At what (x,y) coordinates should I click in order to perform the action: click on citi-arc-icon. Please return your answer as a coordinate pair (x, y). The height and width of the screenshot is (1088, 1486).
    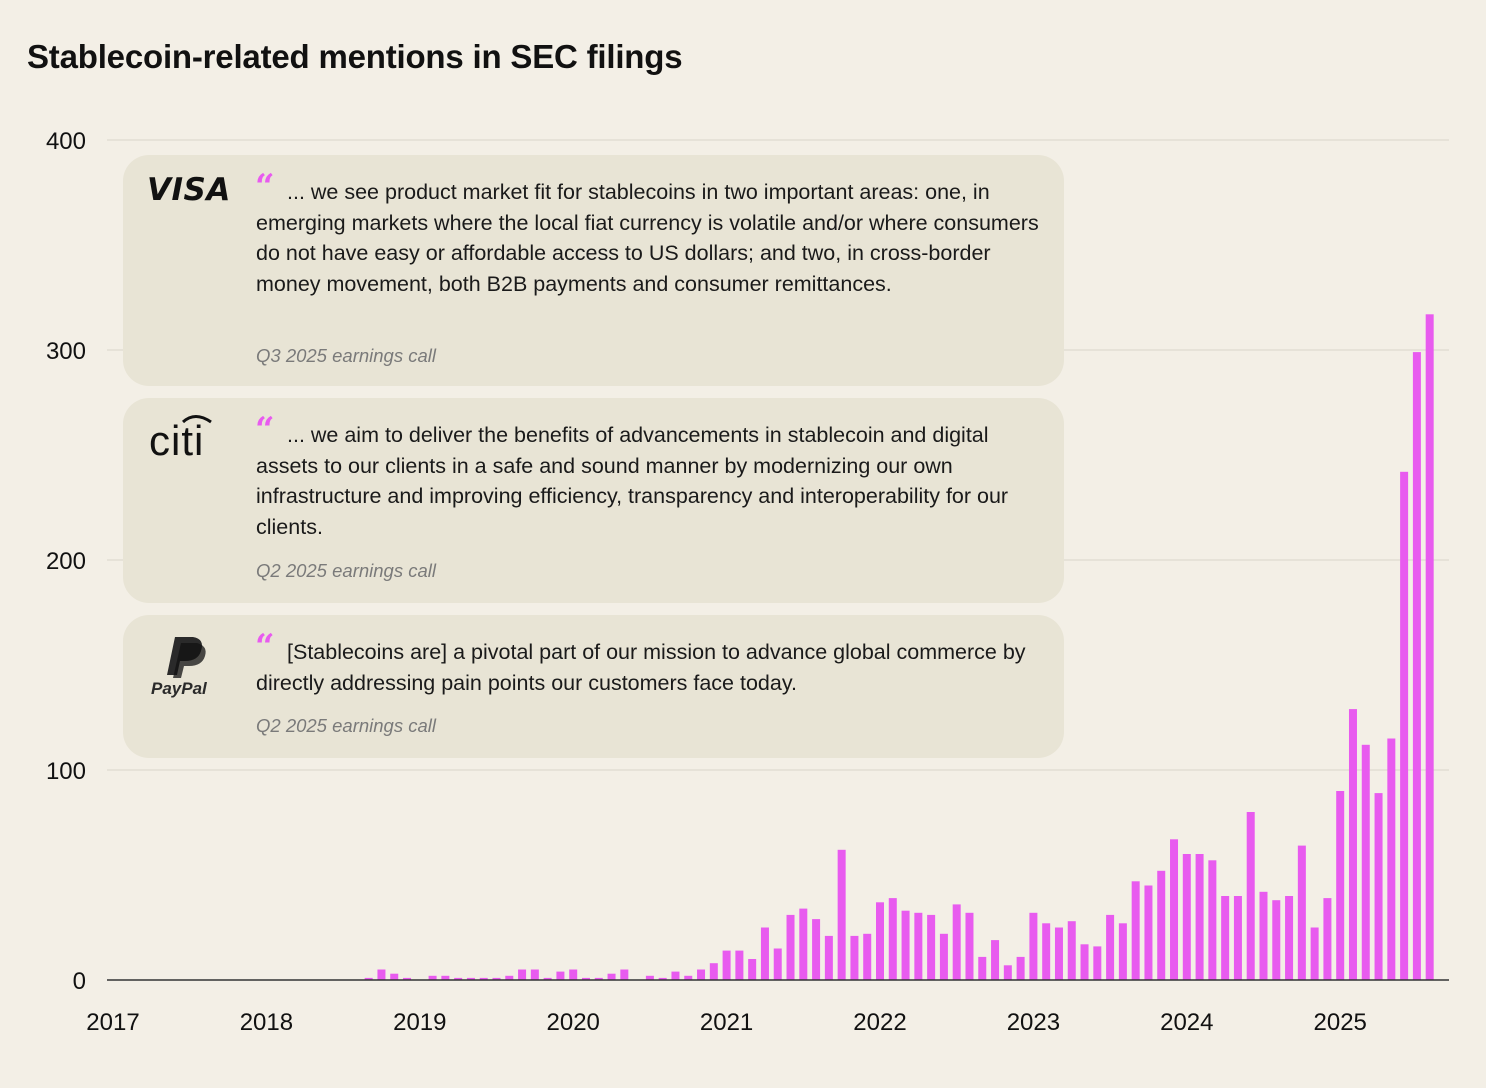
    Looking at the image, I should click on (196, 419).